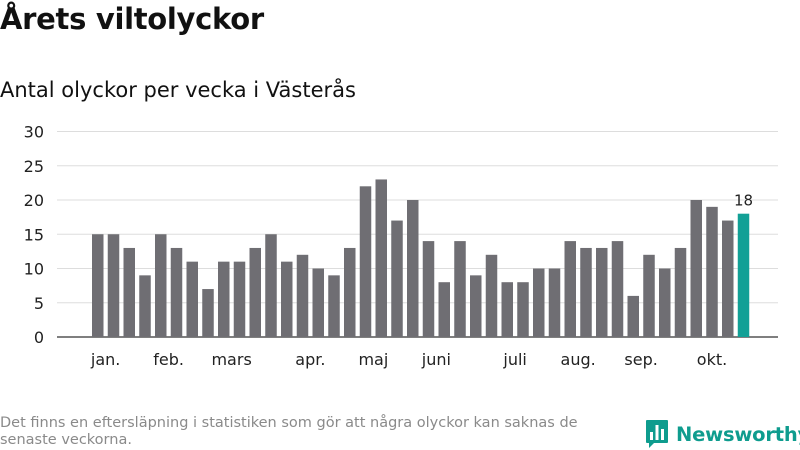 Image resolution: width=800 pixels, height=450 pixels. What do you see at coordinates (738, 434) in the screenshot?
I see `brand-name: Newsworthy` at bounding box center [738, 434].